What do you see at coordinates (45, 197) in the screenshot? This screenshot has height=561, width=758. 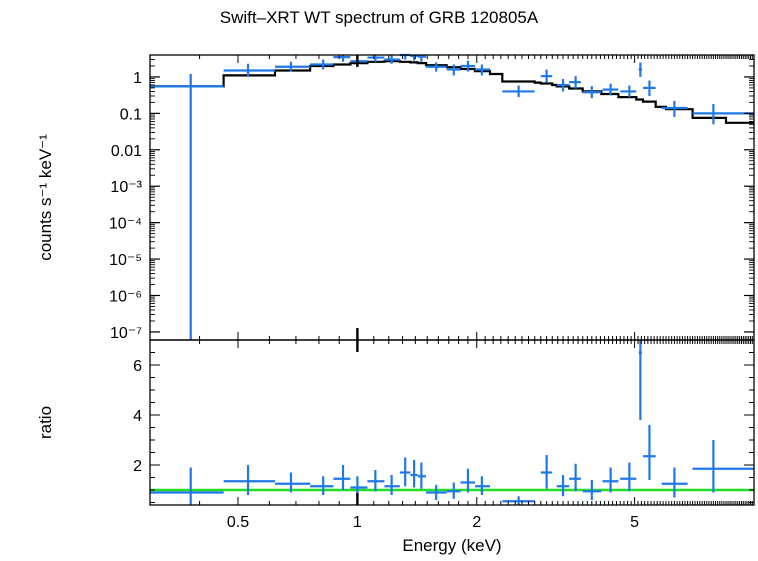 I see `spectrum-y-axis-label: counts s⁻¹ keV⁻¹` at bounding box center [45, 197].